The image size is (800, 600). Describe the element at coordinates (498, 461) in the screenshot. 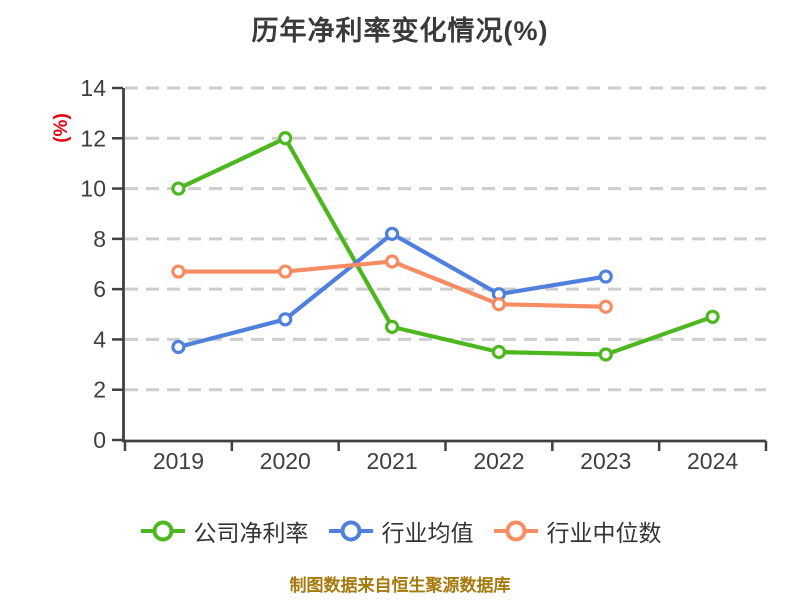

I see `x-tick-label: 2022` at that location.